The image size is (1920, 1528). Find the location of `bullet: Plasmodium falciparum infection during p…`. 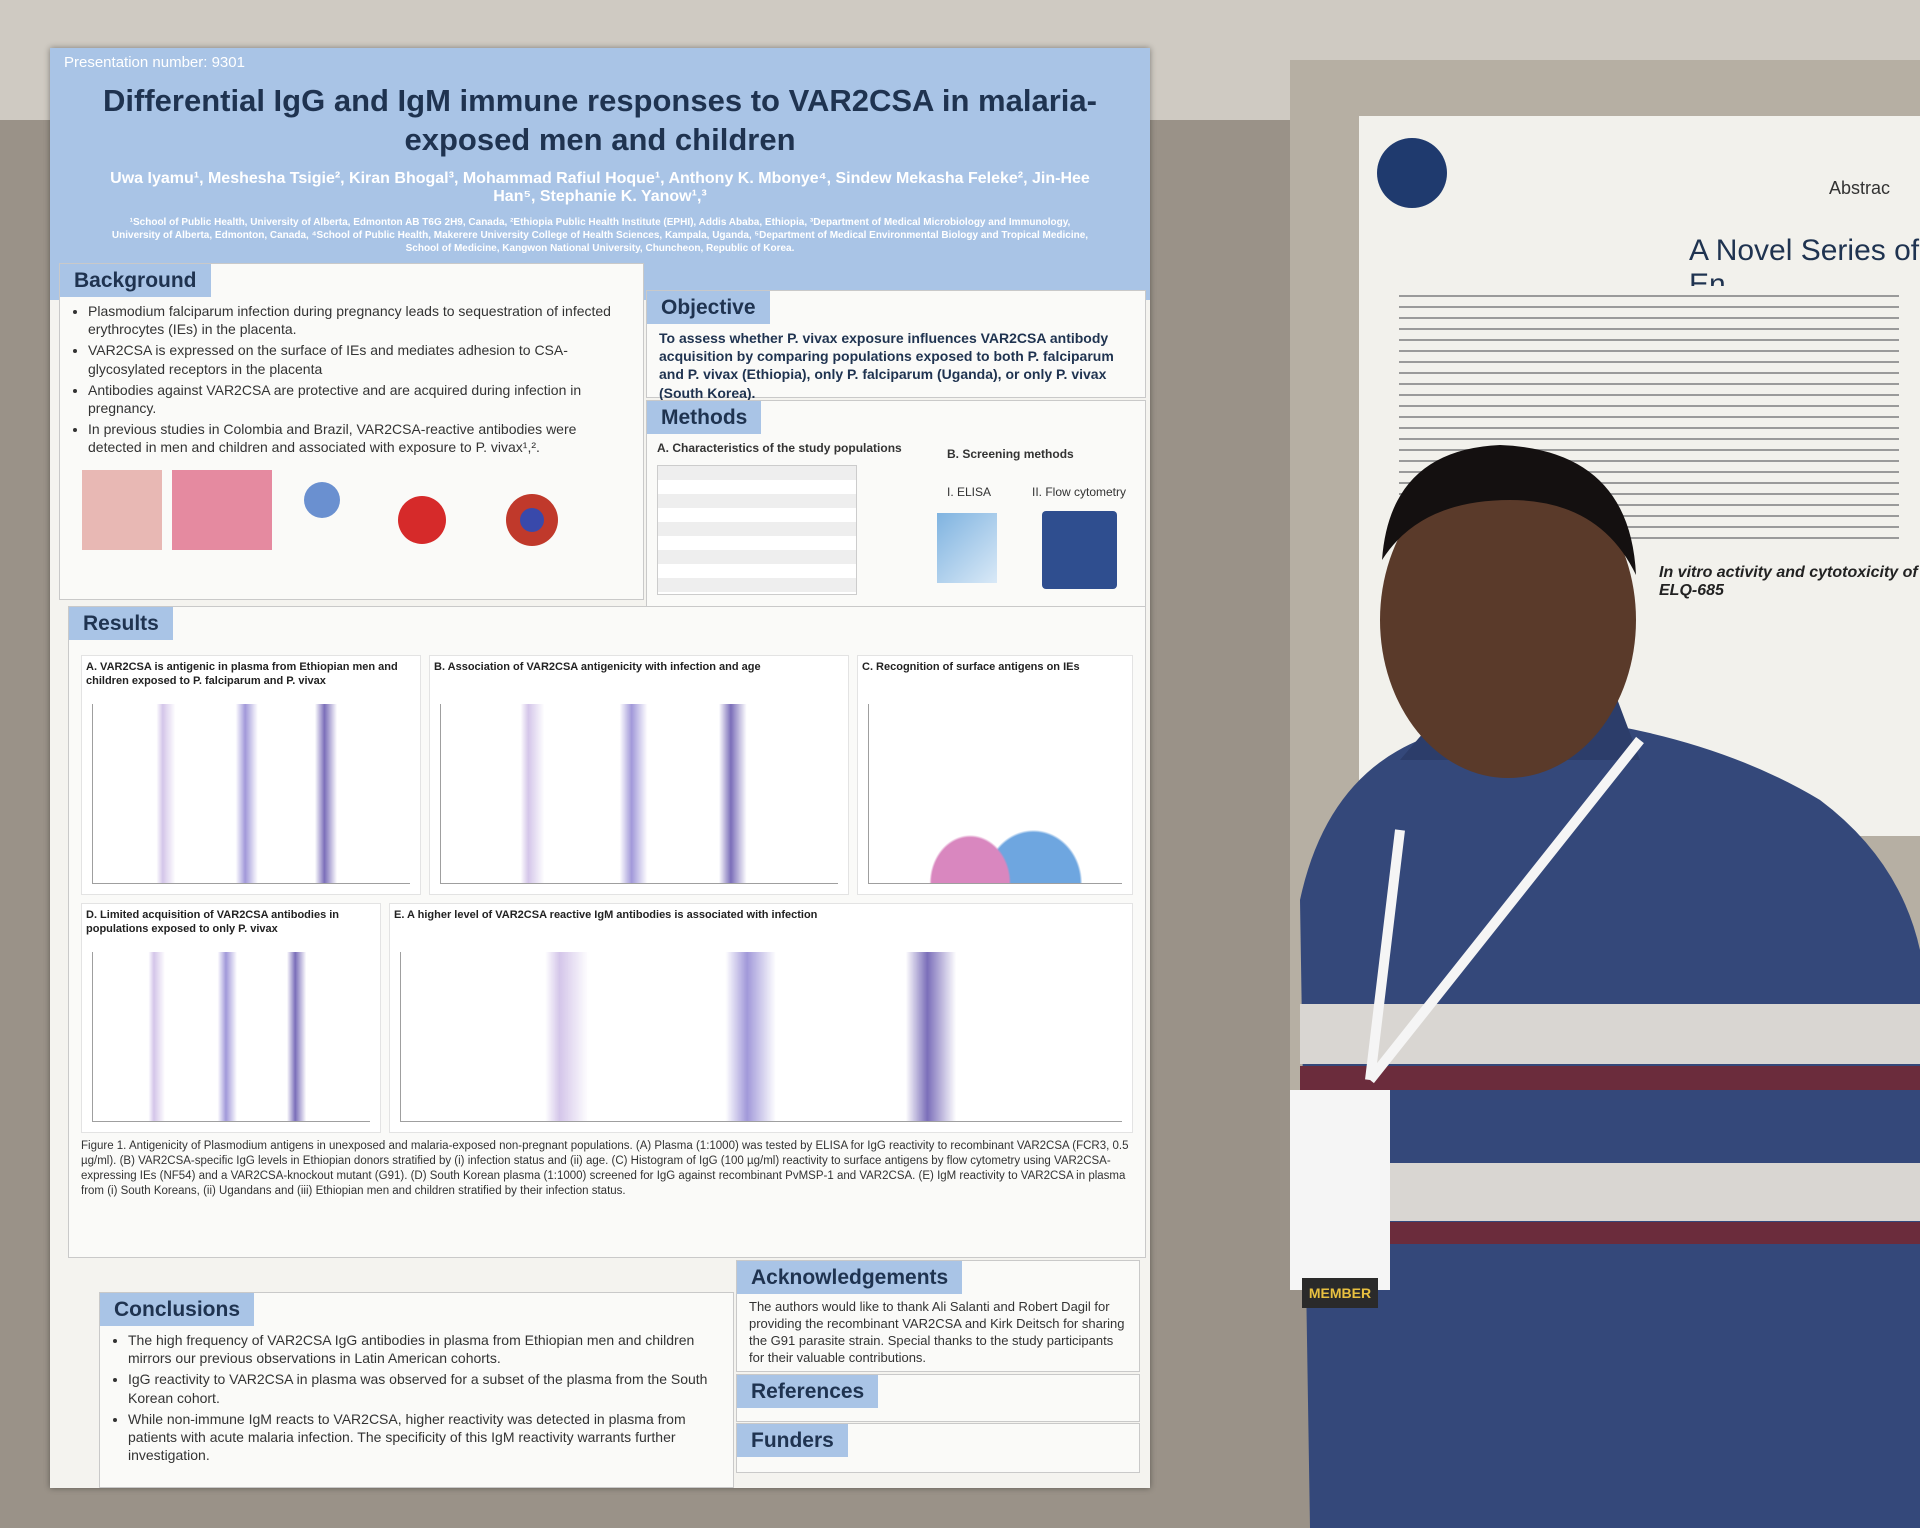

bullet: Plasmodium falciparum infection during p… is located at coordinates (359, 320).